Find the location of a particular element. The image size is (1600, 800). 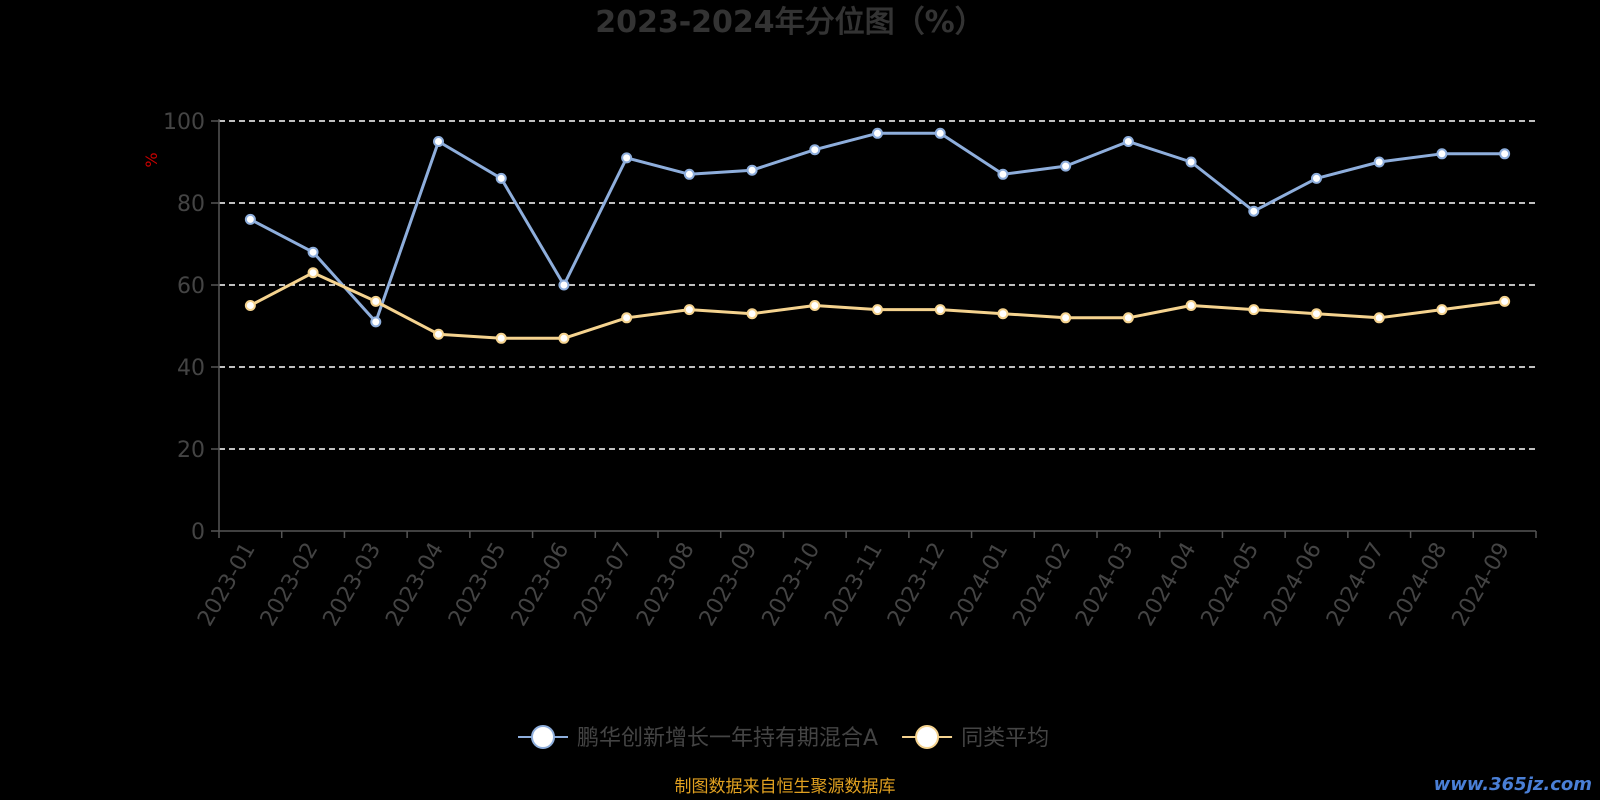

y-tick-label: 80 is located at coordinates (191, 204).